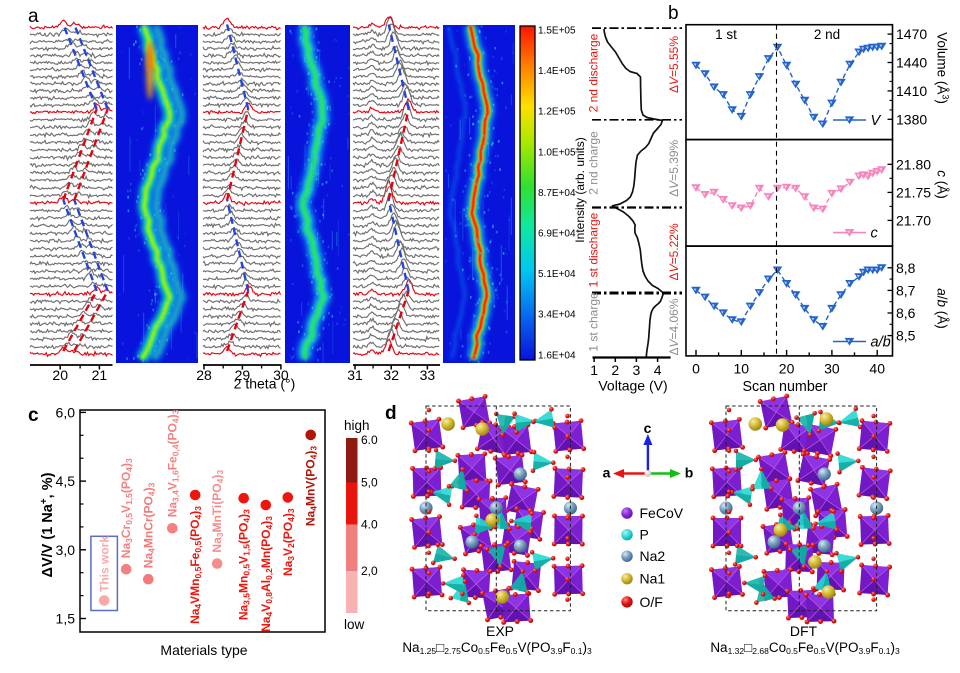  Describe the element at coordinates (357, 425) in the screenshot. I see `svg-text: high` at that location.